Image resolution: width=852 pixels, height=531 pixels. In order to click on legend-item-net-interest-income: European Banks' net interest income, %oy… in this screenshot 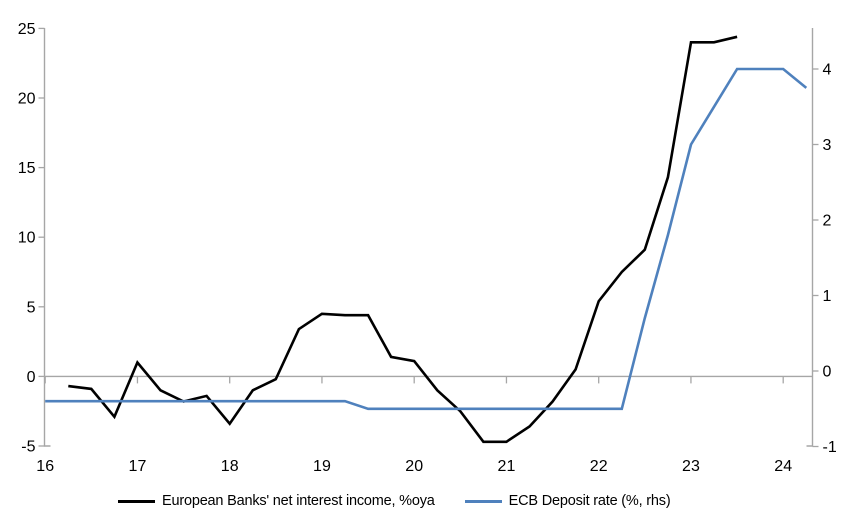, I will do `click(276, 501)`.